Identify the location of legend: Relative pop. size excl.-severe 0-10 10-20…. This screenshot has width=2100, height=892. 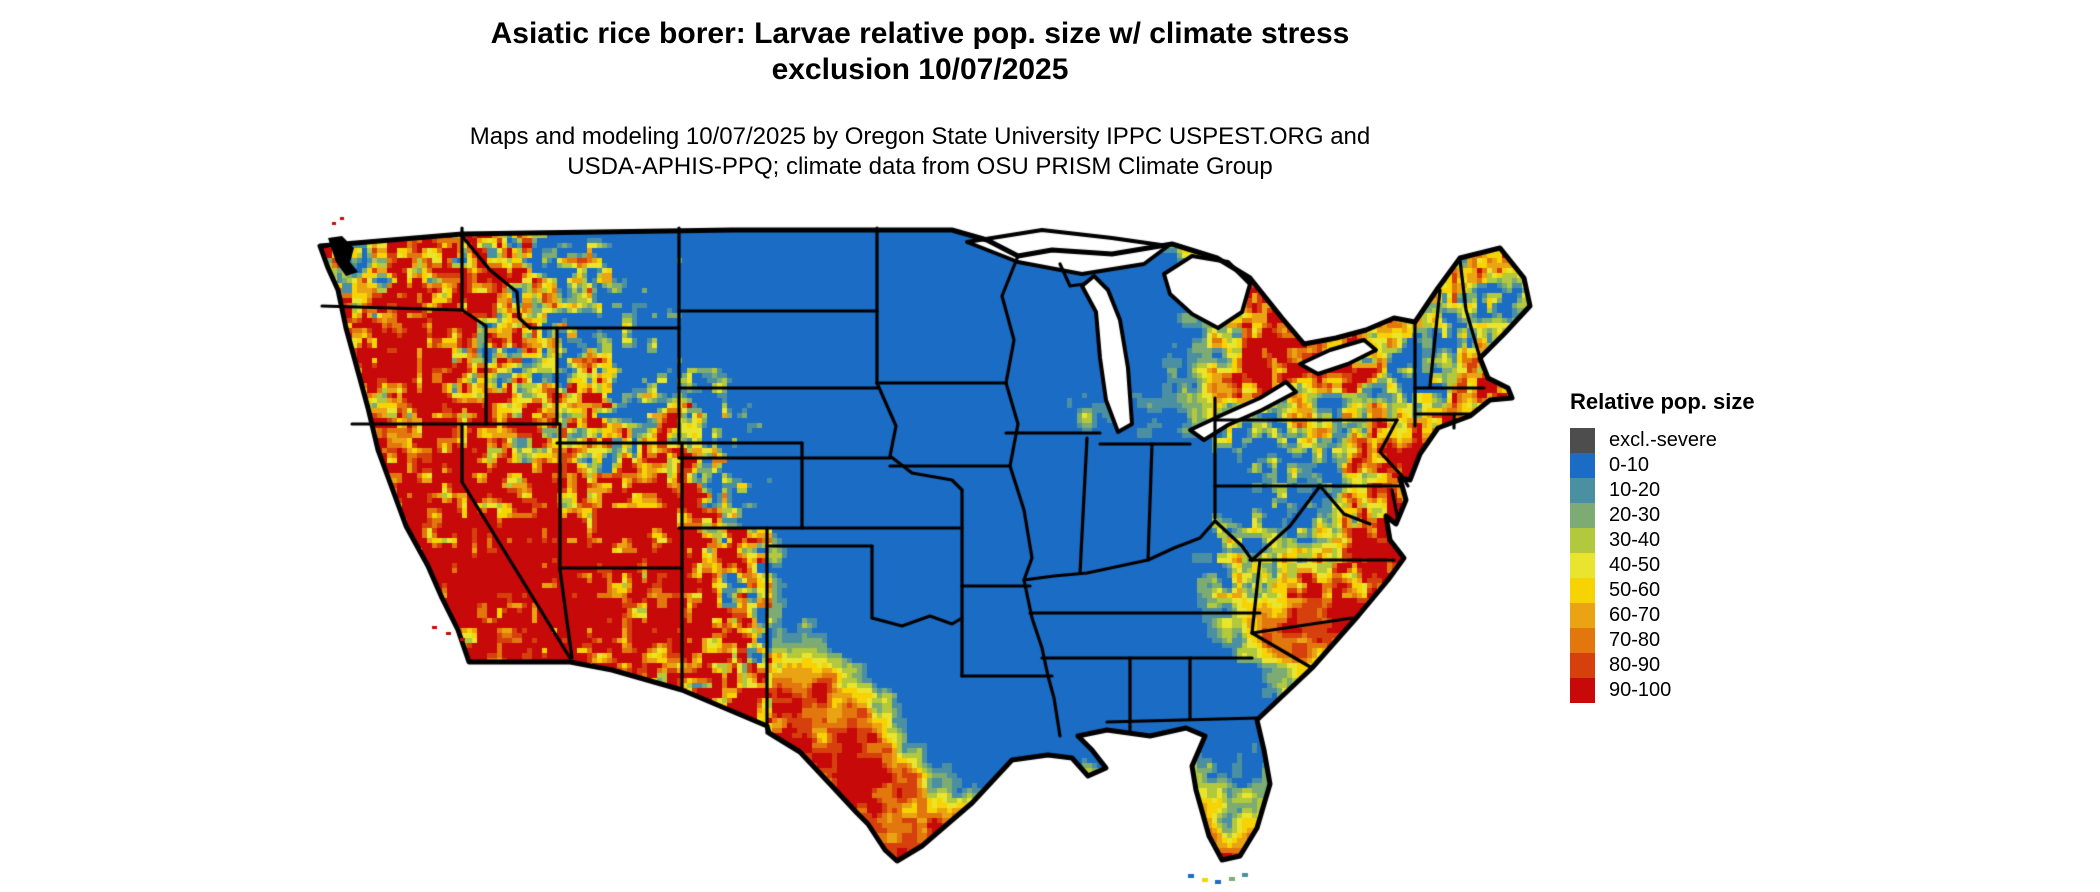
(1662, 546).